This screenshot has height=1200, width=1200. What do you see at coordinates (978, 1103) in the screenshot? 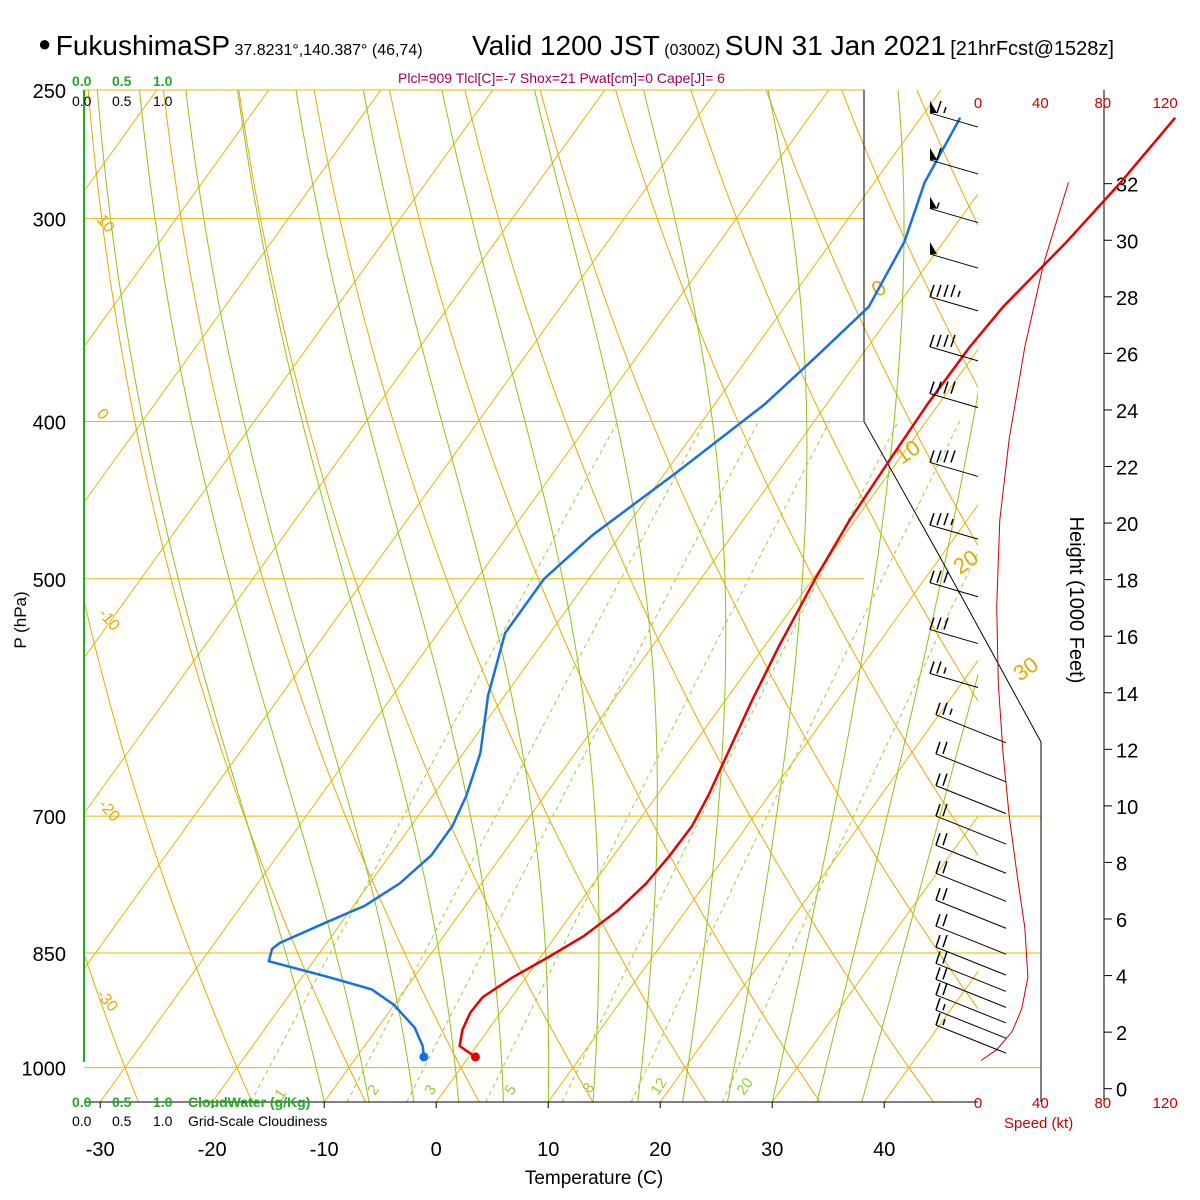
I see `speed-tick-label-bottom: 0` at bounding box center [978, 1103].